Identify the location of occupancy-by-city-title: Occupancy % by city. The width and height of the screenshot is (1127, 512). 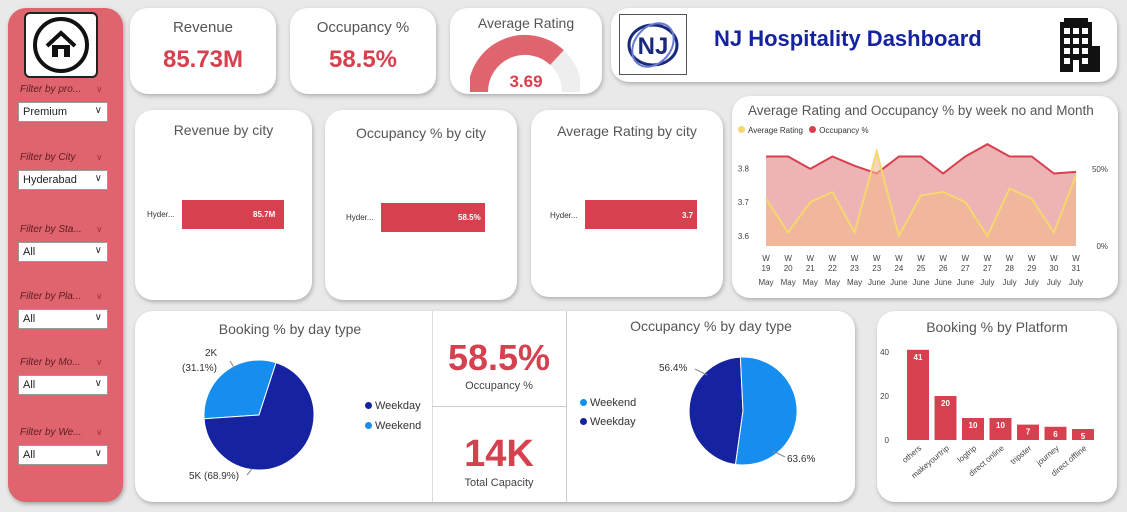
(421, 133).